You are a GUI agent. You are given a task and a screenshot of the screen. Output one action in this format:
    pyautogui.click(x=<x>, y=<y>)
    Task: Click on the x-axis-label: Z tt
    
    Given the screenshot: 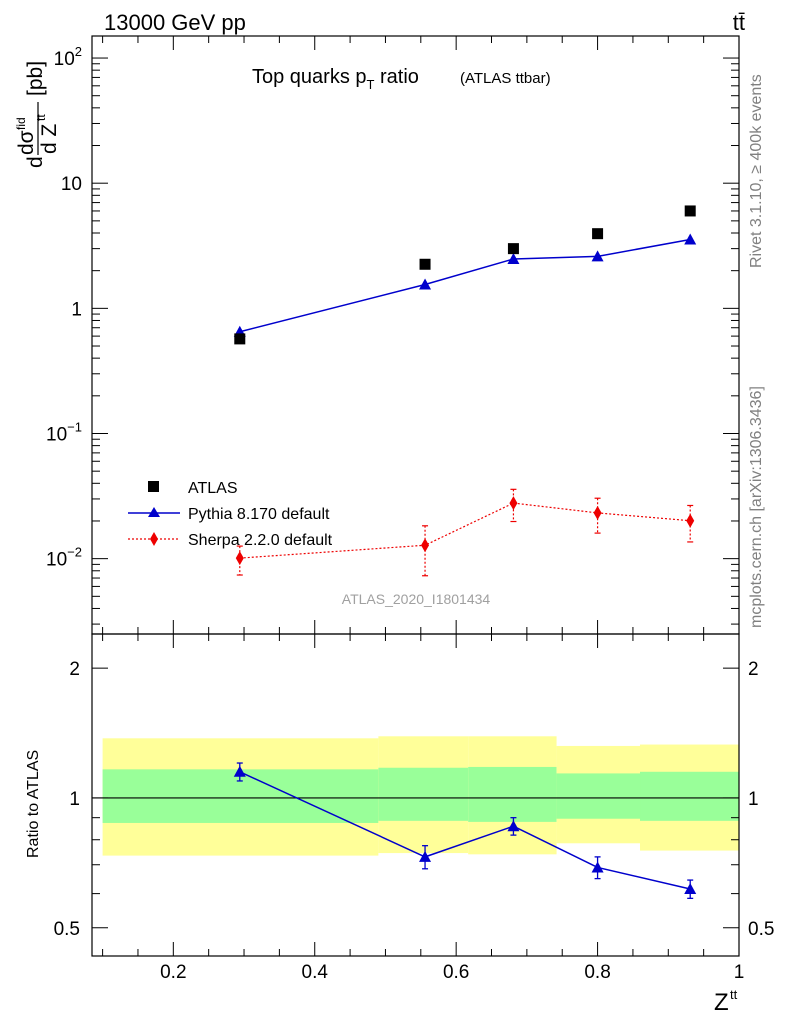 What is the action you would take?
    pyautogui.click(x=726, y=1001)
    